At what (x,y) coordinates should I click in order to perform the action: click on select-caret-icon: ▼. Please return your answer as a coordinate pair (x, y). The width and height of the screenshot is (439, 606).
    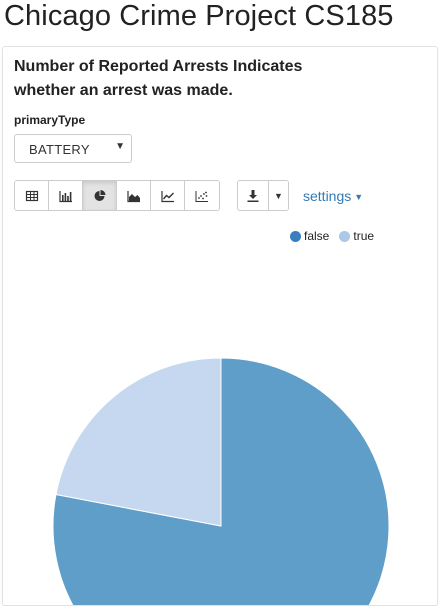
    Looking at the image, I should click on (120, 146).